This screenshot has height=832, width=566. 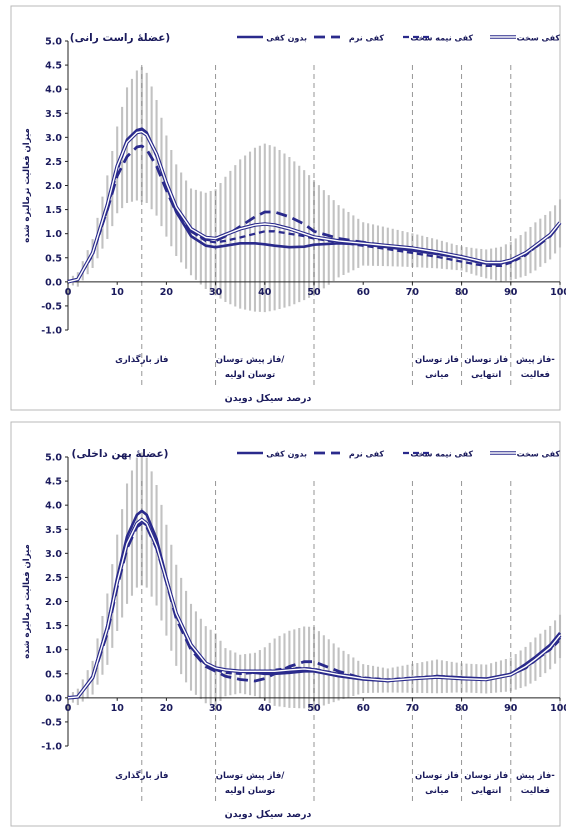 I want to click on series-line, so click(x=314, y=214).